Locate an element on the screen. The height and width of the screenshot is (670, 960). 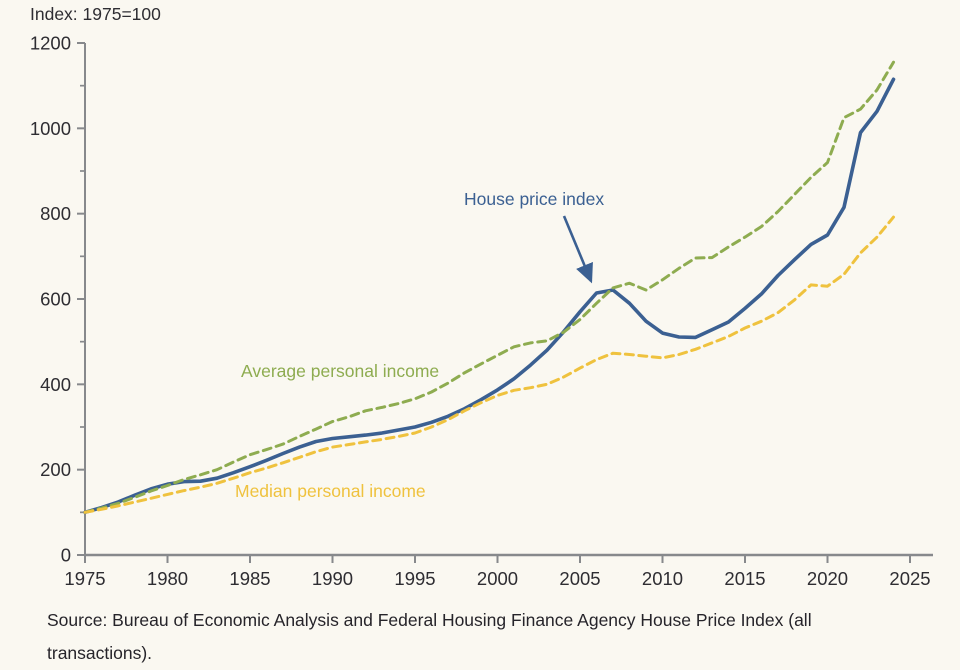
x-tick-label: 1980 is located at coordinates (167, 578).